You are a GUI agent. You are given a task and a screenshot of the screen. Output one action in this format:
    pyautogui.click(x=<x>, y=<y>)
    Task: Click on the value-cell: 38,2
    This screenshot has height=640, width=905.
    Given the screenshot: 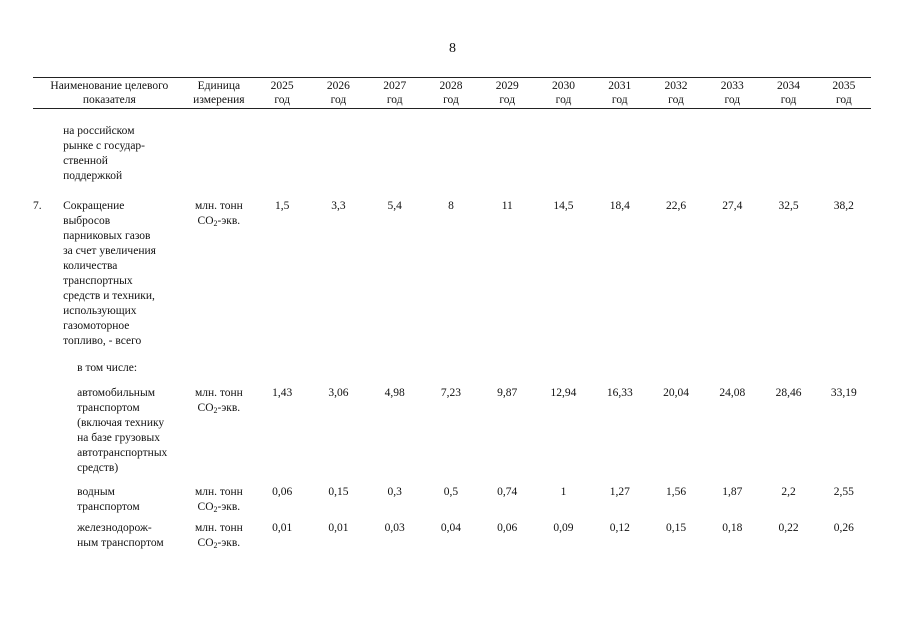 What is the action you would take?
    pyautogui.click(x=843, y=206)
    